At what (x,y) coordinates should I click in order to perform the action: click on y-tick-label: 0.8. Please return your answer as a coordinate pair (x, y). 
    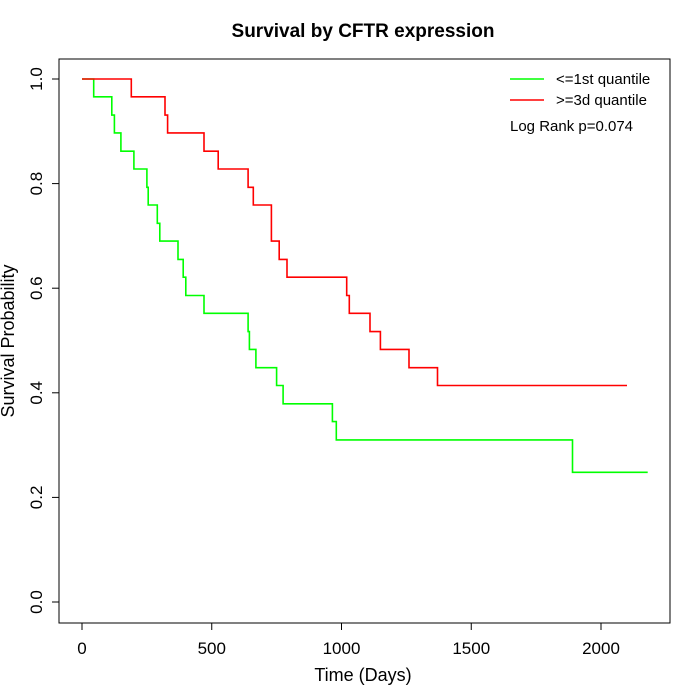
    Looking at the image, I should click on (36, 184).